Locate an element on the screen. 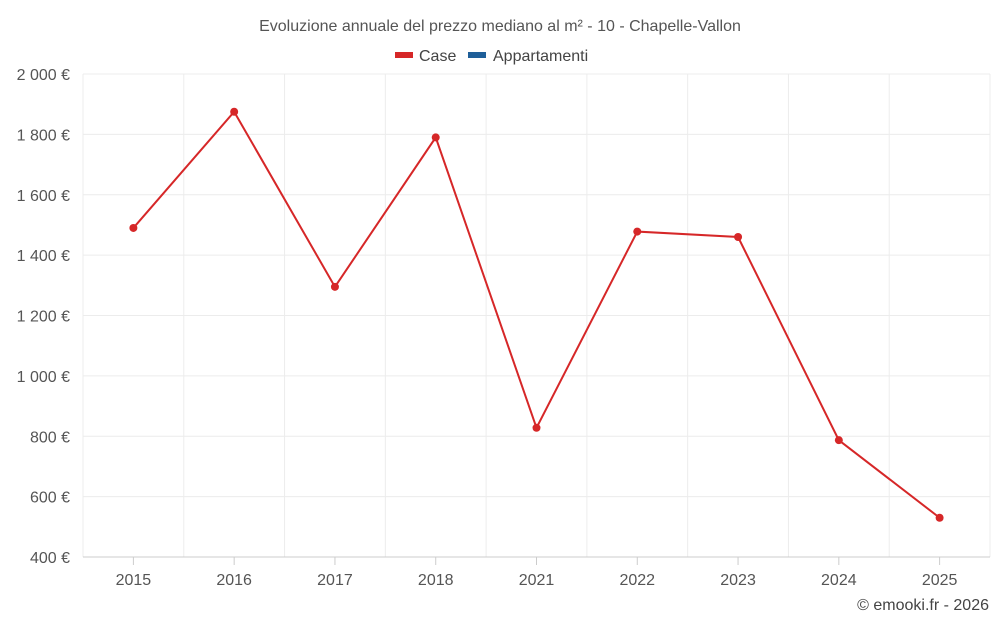 The image size is (1000, 625). x-tick-label: 2023 is located at coordinates (738, 580).